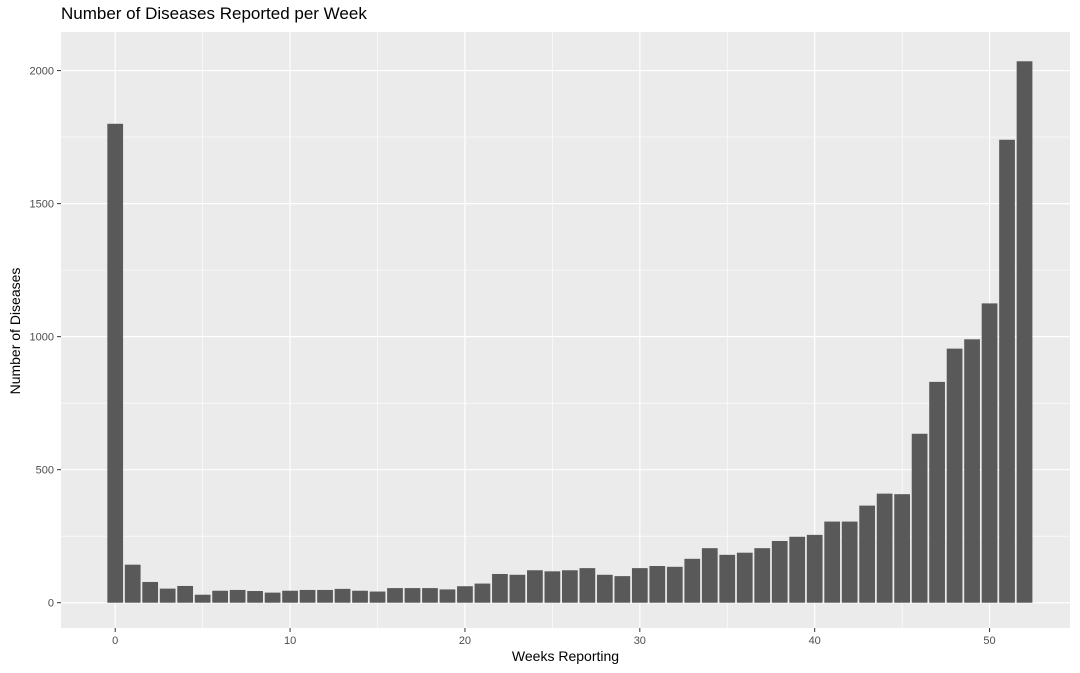 Image resolution: width=1080 pixels, height=673 pixels. What do you see at coordinates (45, 471) in the screenshot?
I see `y-tick-label: 500` at bounding box center [45, 471].